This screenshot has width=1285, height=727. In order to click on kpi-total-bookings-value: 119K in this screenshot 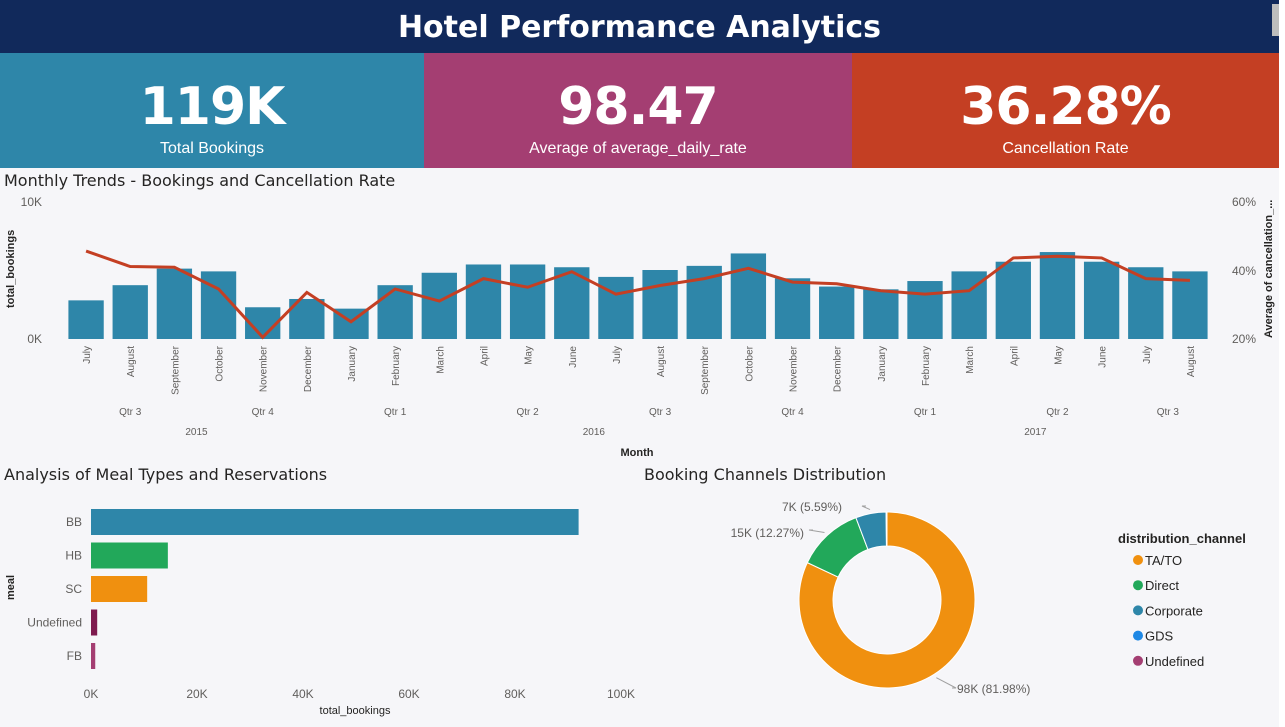, I will do `click(212, 107)`.